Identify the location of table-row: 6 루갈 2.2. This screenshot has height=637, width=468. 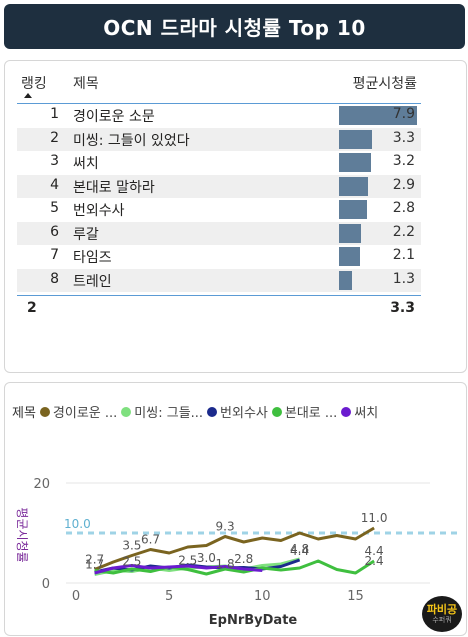
(219, 233).